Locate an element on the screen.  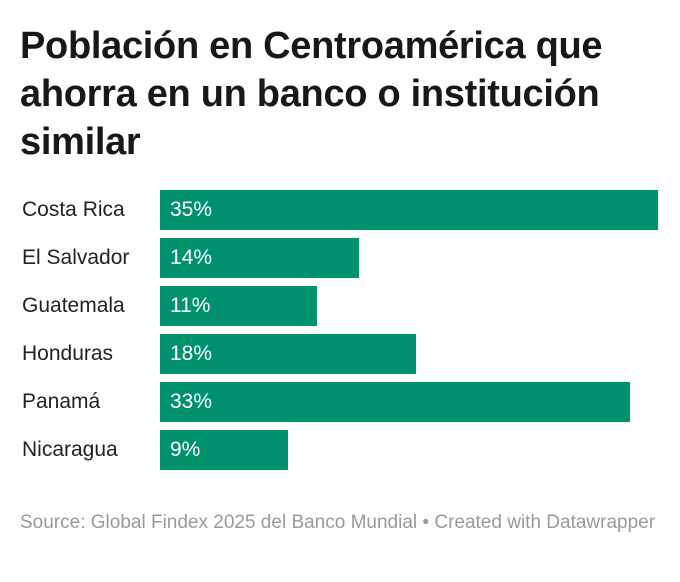
category-label: El Salvador is located at coordinates (76, 257).